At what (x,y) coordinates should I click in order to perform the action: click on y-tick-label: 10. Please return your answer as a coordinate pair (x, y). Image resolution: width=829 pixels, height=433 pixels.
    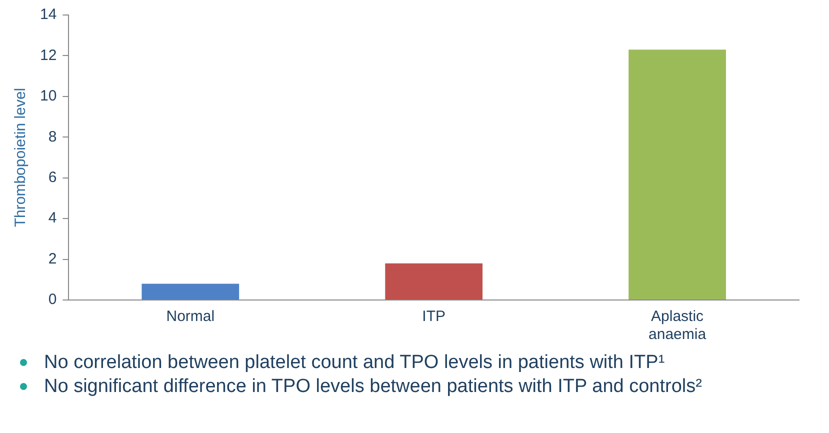
    Looking at the image, I should click on (48, 96).